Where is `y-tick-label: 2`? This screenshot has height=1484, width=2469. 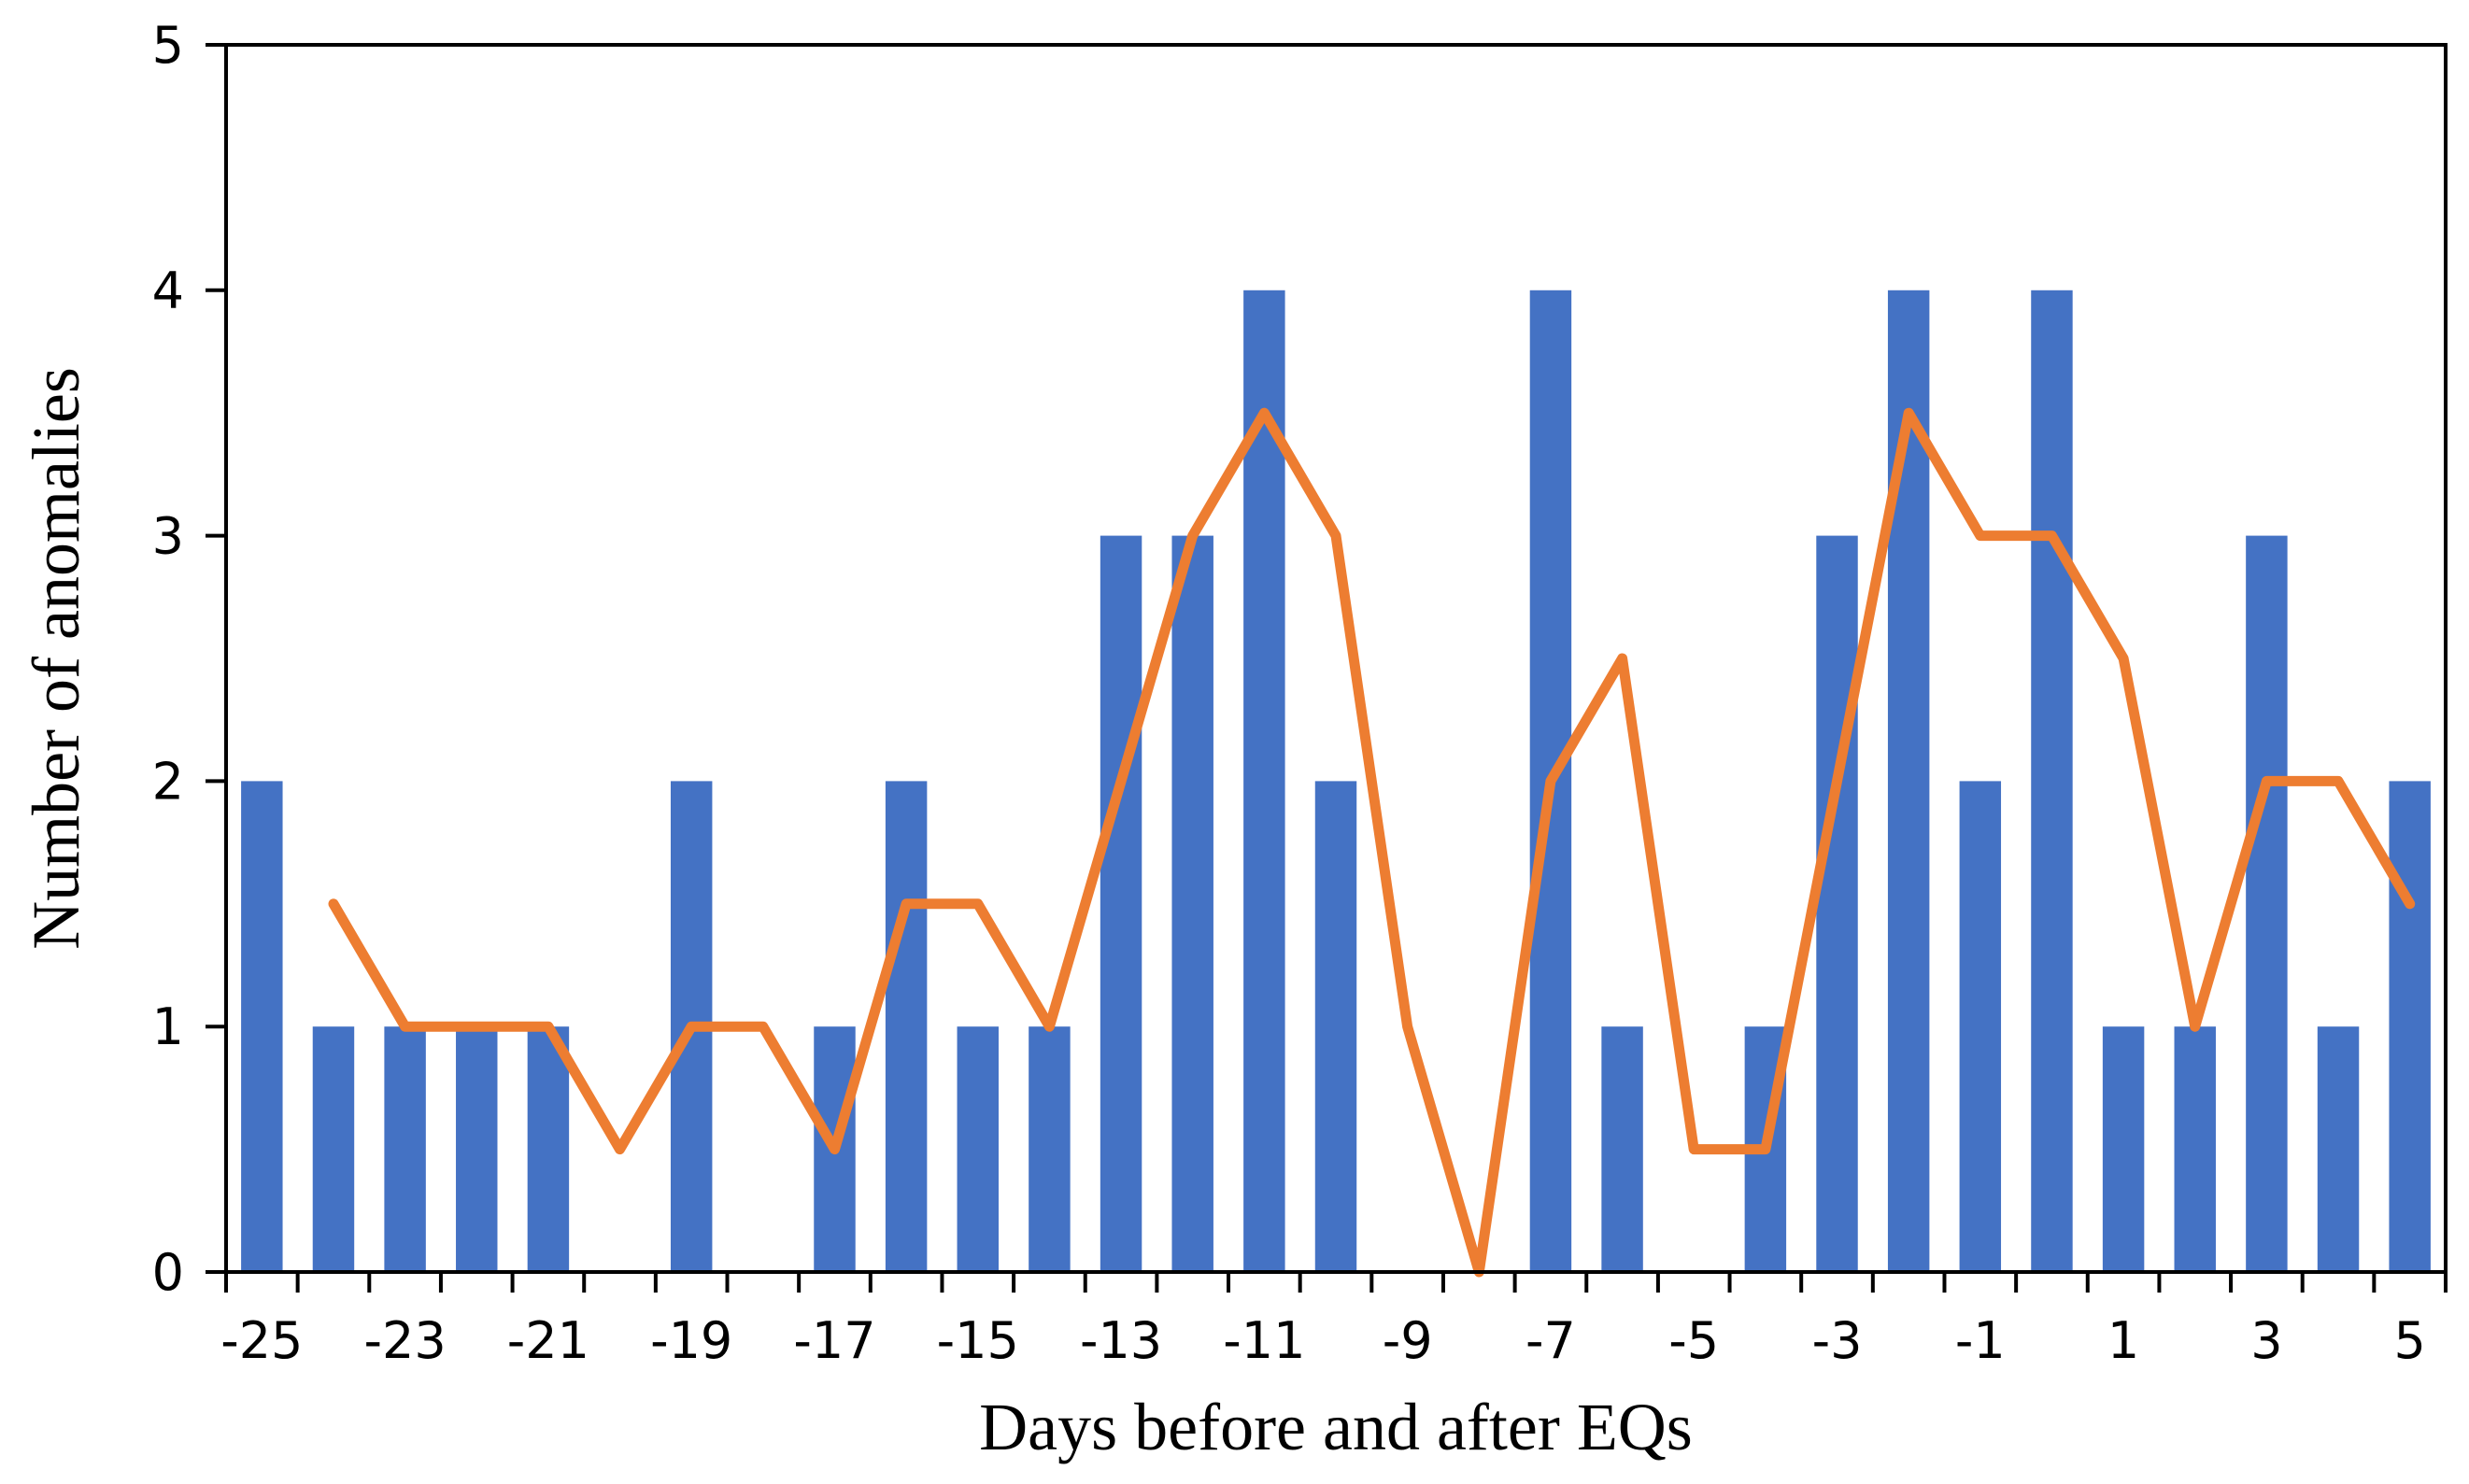 y-tick-label: 2 is located at coordinates (168, 781).